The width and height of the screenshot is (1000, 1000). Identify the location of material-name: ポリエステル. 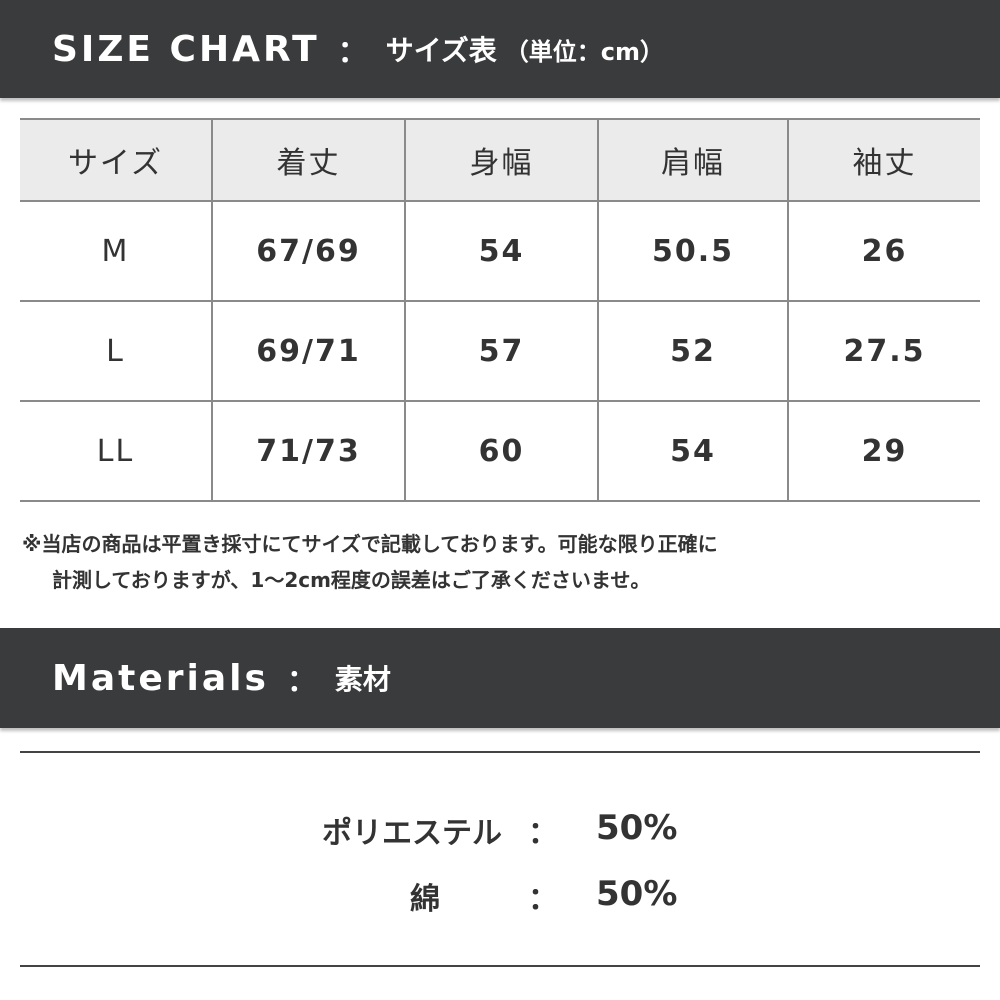
(412, 833).